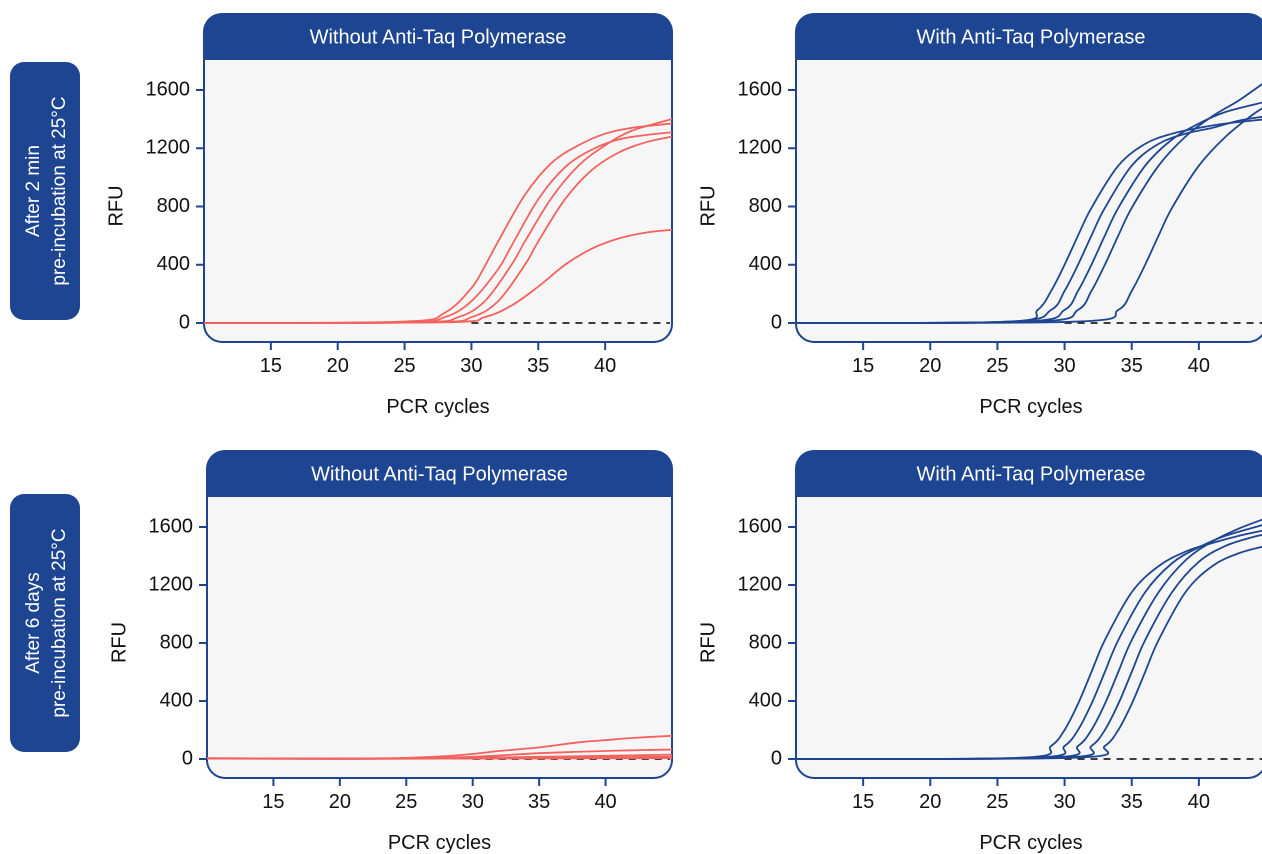 The image size is (1262, 854). What do you see at coordinates (59, 622) in the screenshot?
I see `row-label-2-line2: pre-incubation at 25°C` at bounding box center [59, 622].